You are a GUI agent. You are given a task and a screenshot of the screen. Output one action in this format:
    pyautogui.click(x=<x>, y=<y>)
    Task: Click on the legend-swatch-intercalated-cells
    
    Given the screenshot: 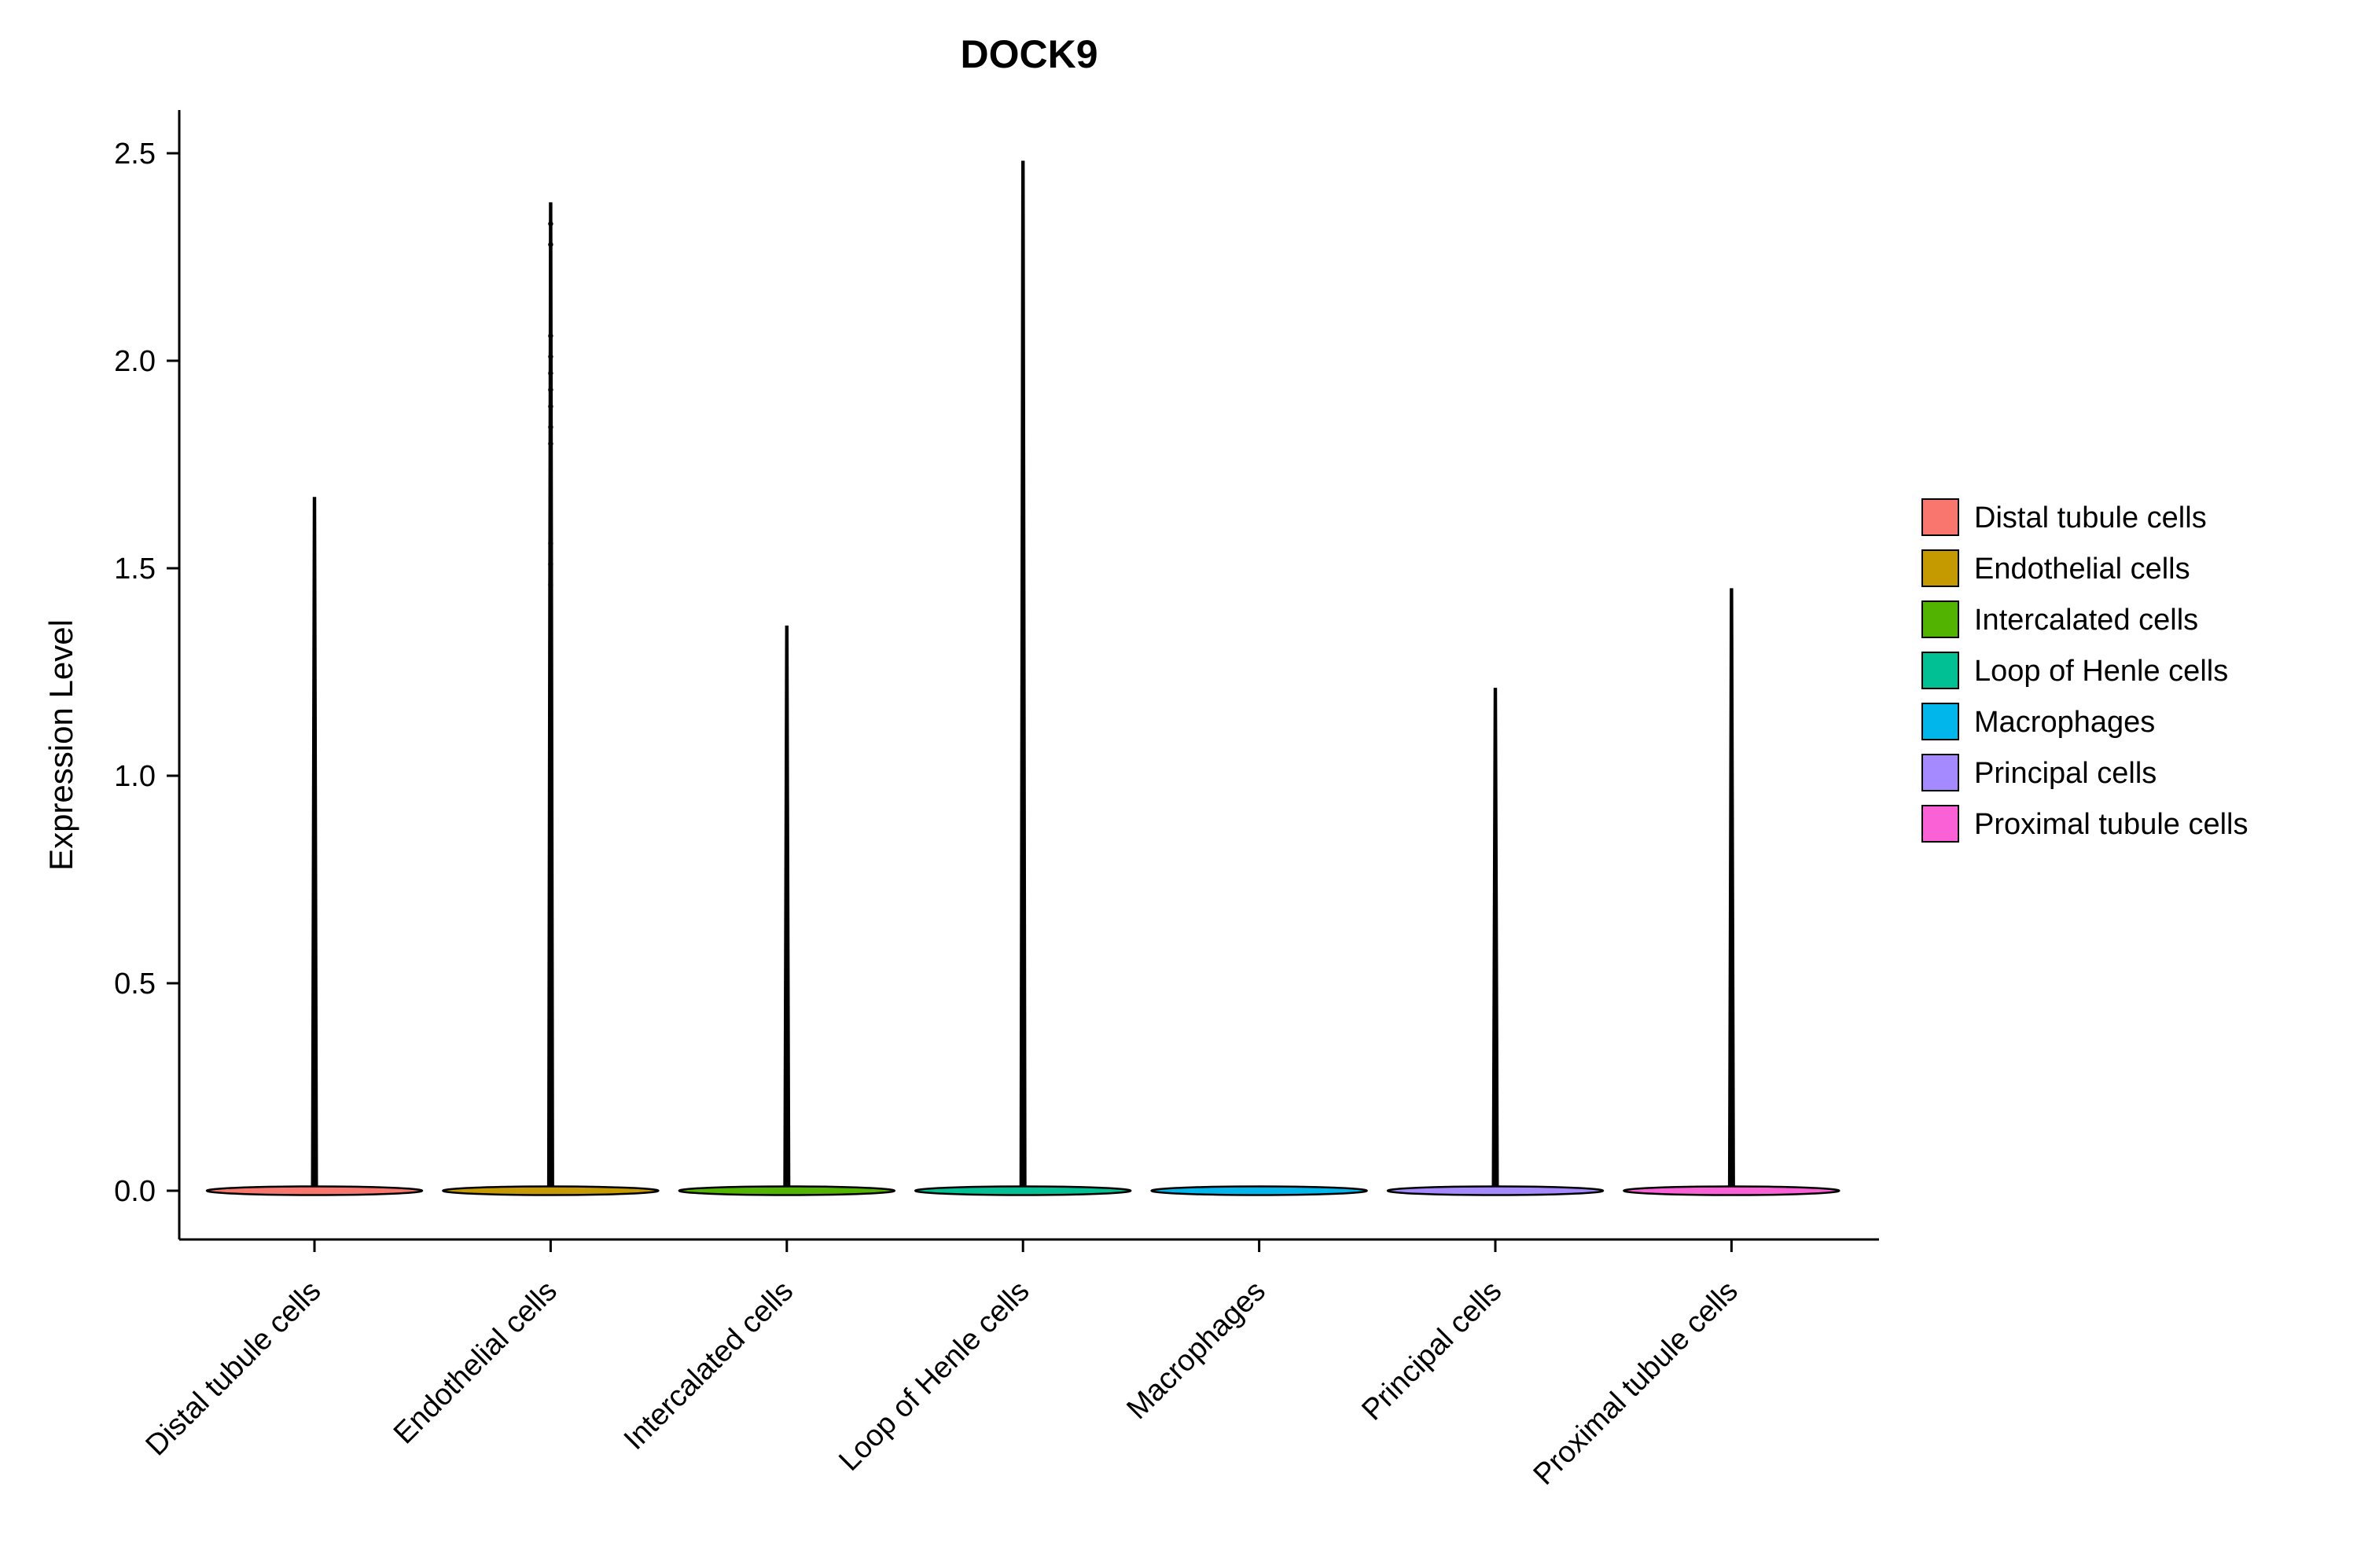 What is the action you would take?
    pyautogui.click(x=1940, y=619)
    